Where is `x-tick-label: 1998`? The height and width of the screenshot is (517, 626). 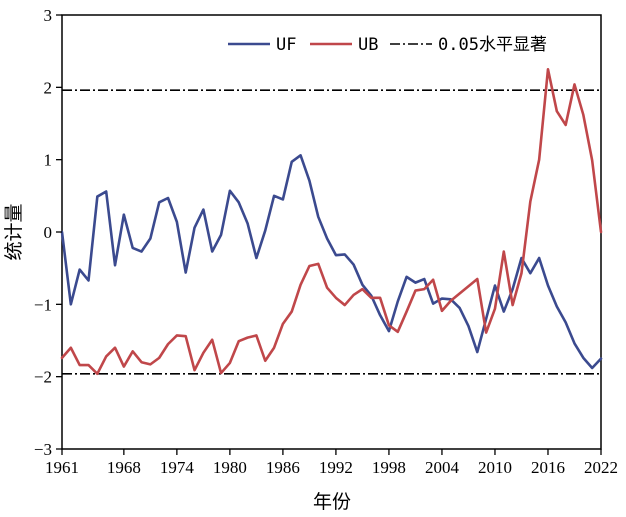 x-tick-label: 1998 is located at coordinates (389, 467).